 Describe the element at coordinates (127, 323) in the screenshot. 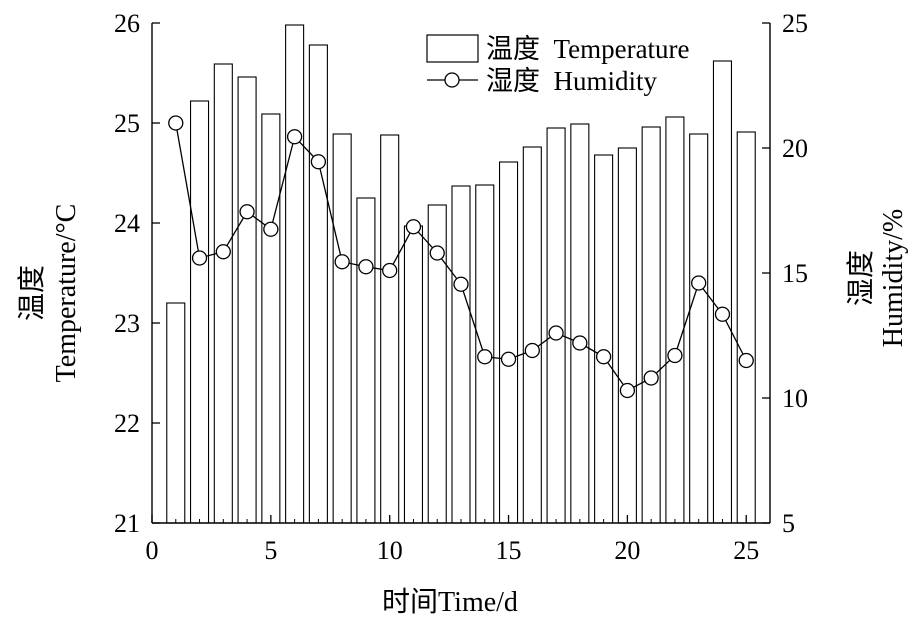

I see `y-left-tick-label: 23` at that location.